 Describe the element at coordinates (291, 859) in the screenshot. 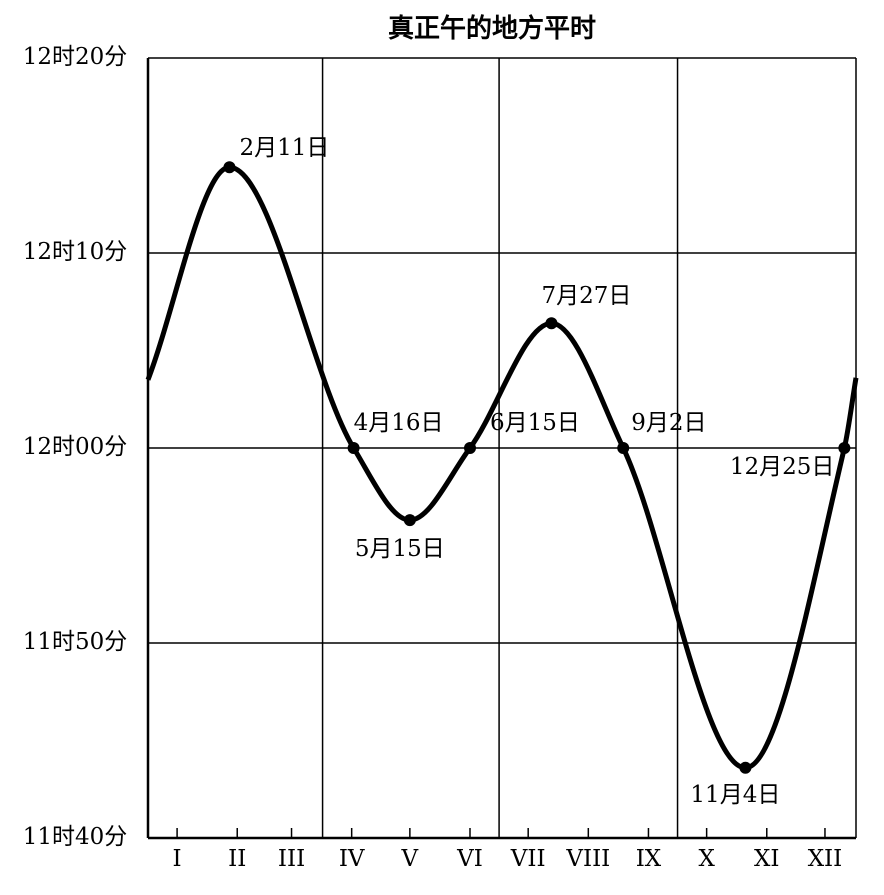

I see `x-tick-label: III` at that location.